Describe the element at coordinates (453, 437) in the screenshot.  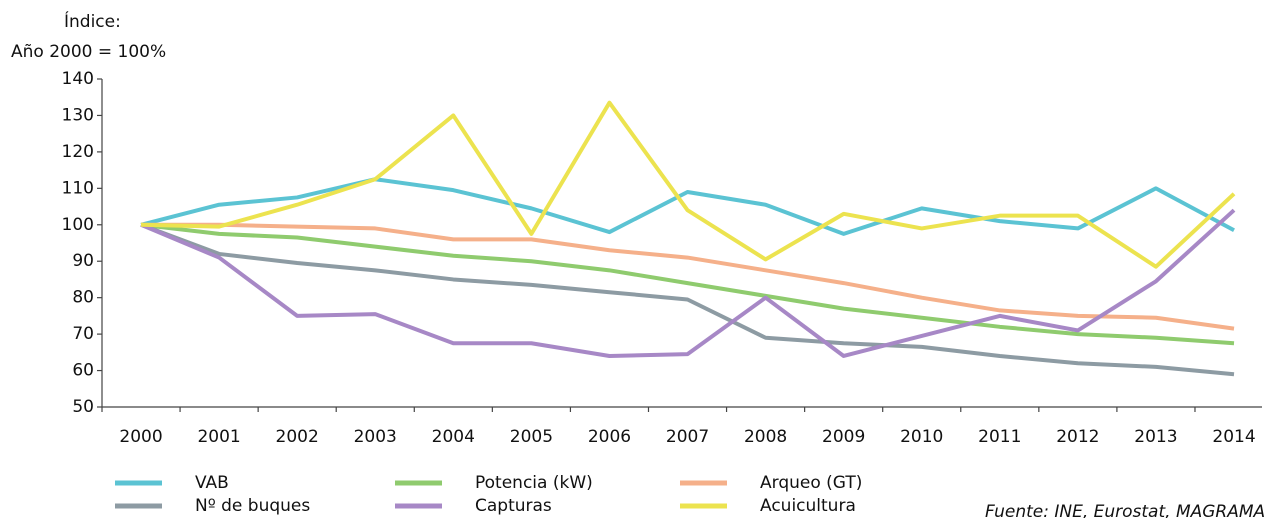
I see `x-tick-label: 2004` at that location.